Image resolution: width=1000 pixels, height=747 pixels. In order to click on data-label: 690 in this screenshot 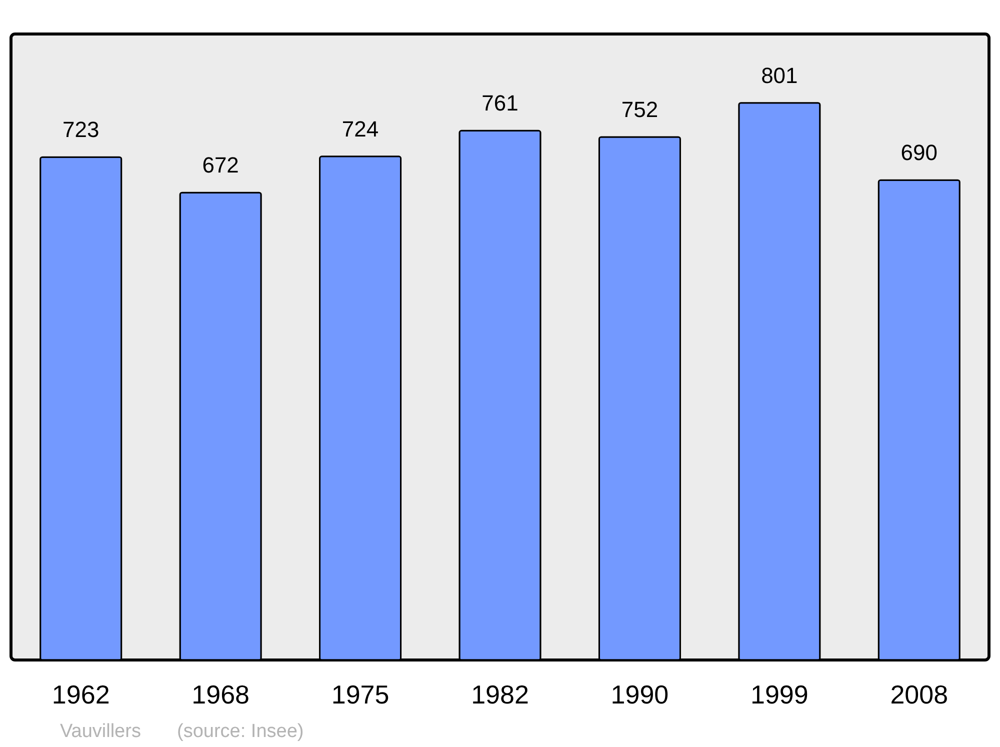, I will do `click(919, 153)`.